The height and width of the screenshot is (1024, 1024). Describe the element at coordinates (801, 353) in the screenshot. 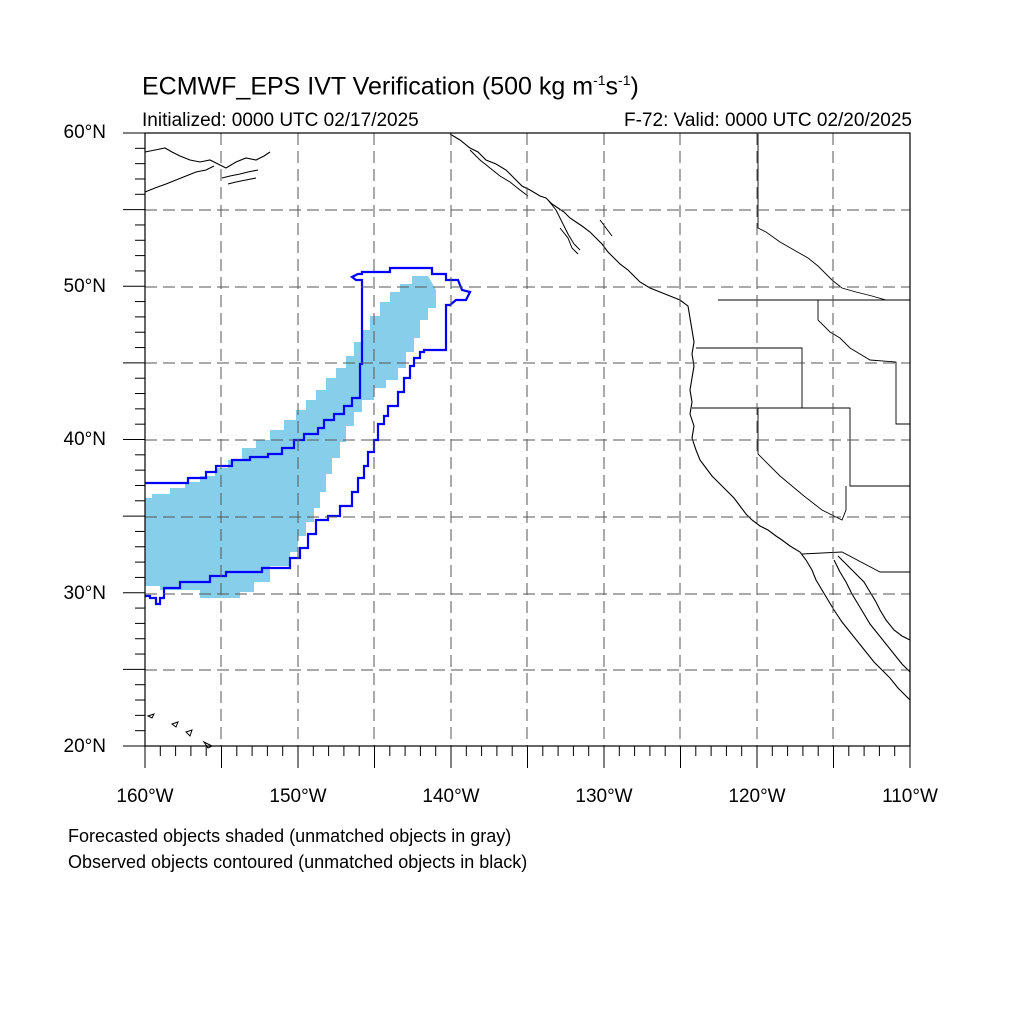

I see `state-borders` at that location.